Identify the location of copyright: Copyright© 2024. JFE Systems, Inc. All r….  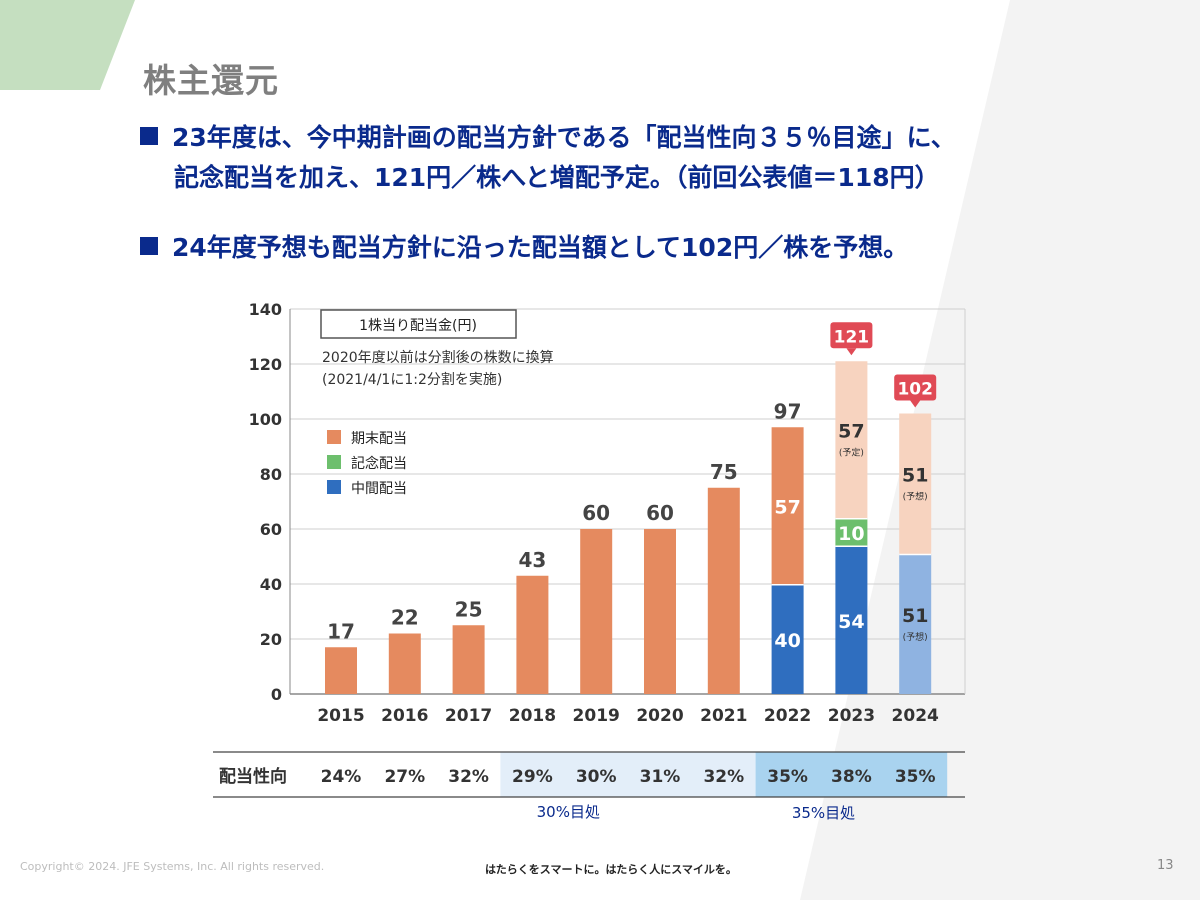
(172, 866).